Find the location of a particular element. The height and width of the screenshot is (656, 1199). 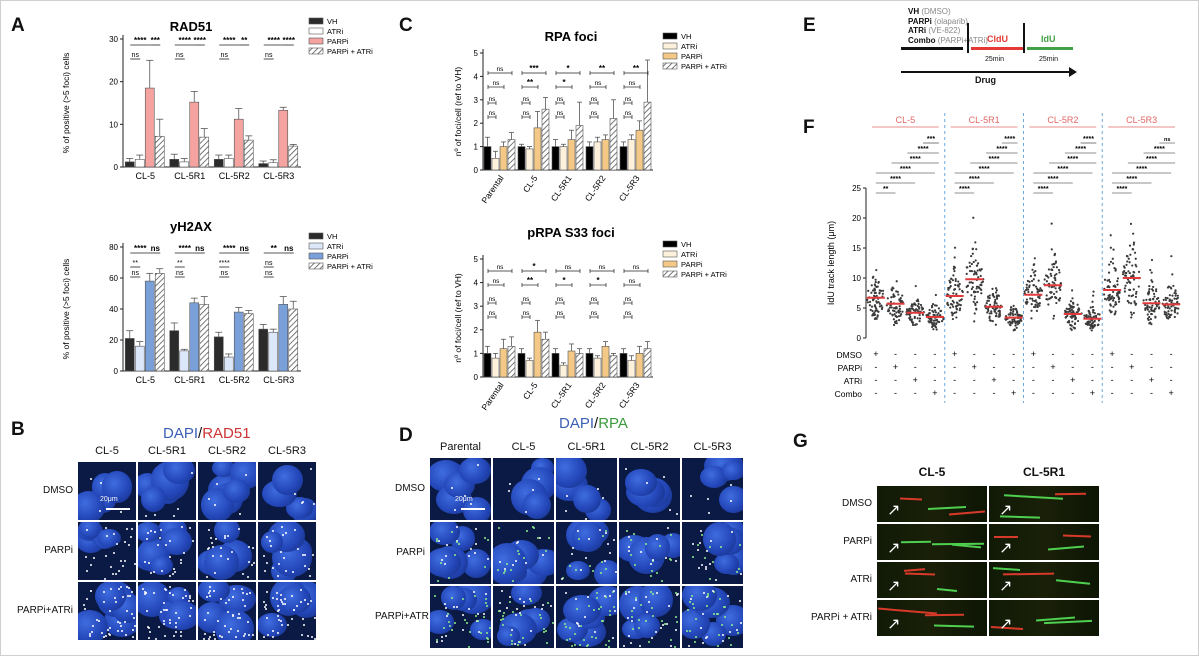

row-label: DMSO is located at coordinates (58, 490).